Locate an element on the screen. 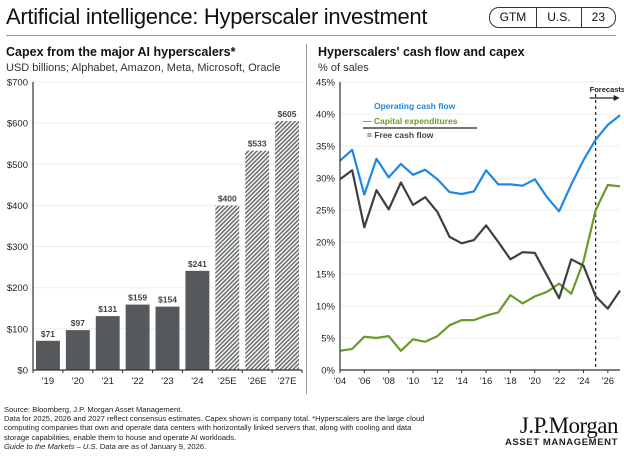 The width and height of the screenshot is (624, 458). logo-wordmark: J.P.Morgan is located at coordinates (569, 425).